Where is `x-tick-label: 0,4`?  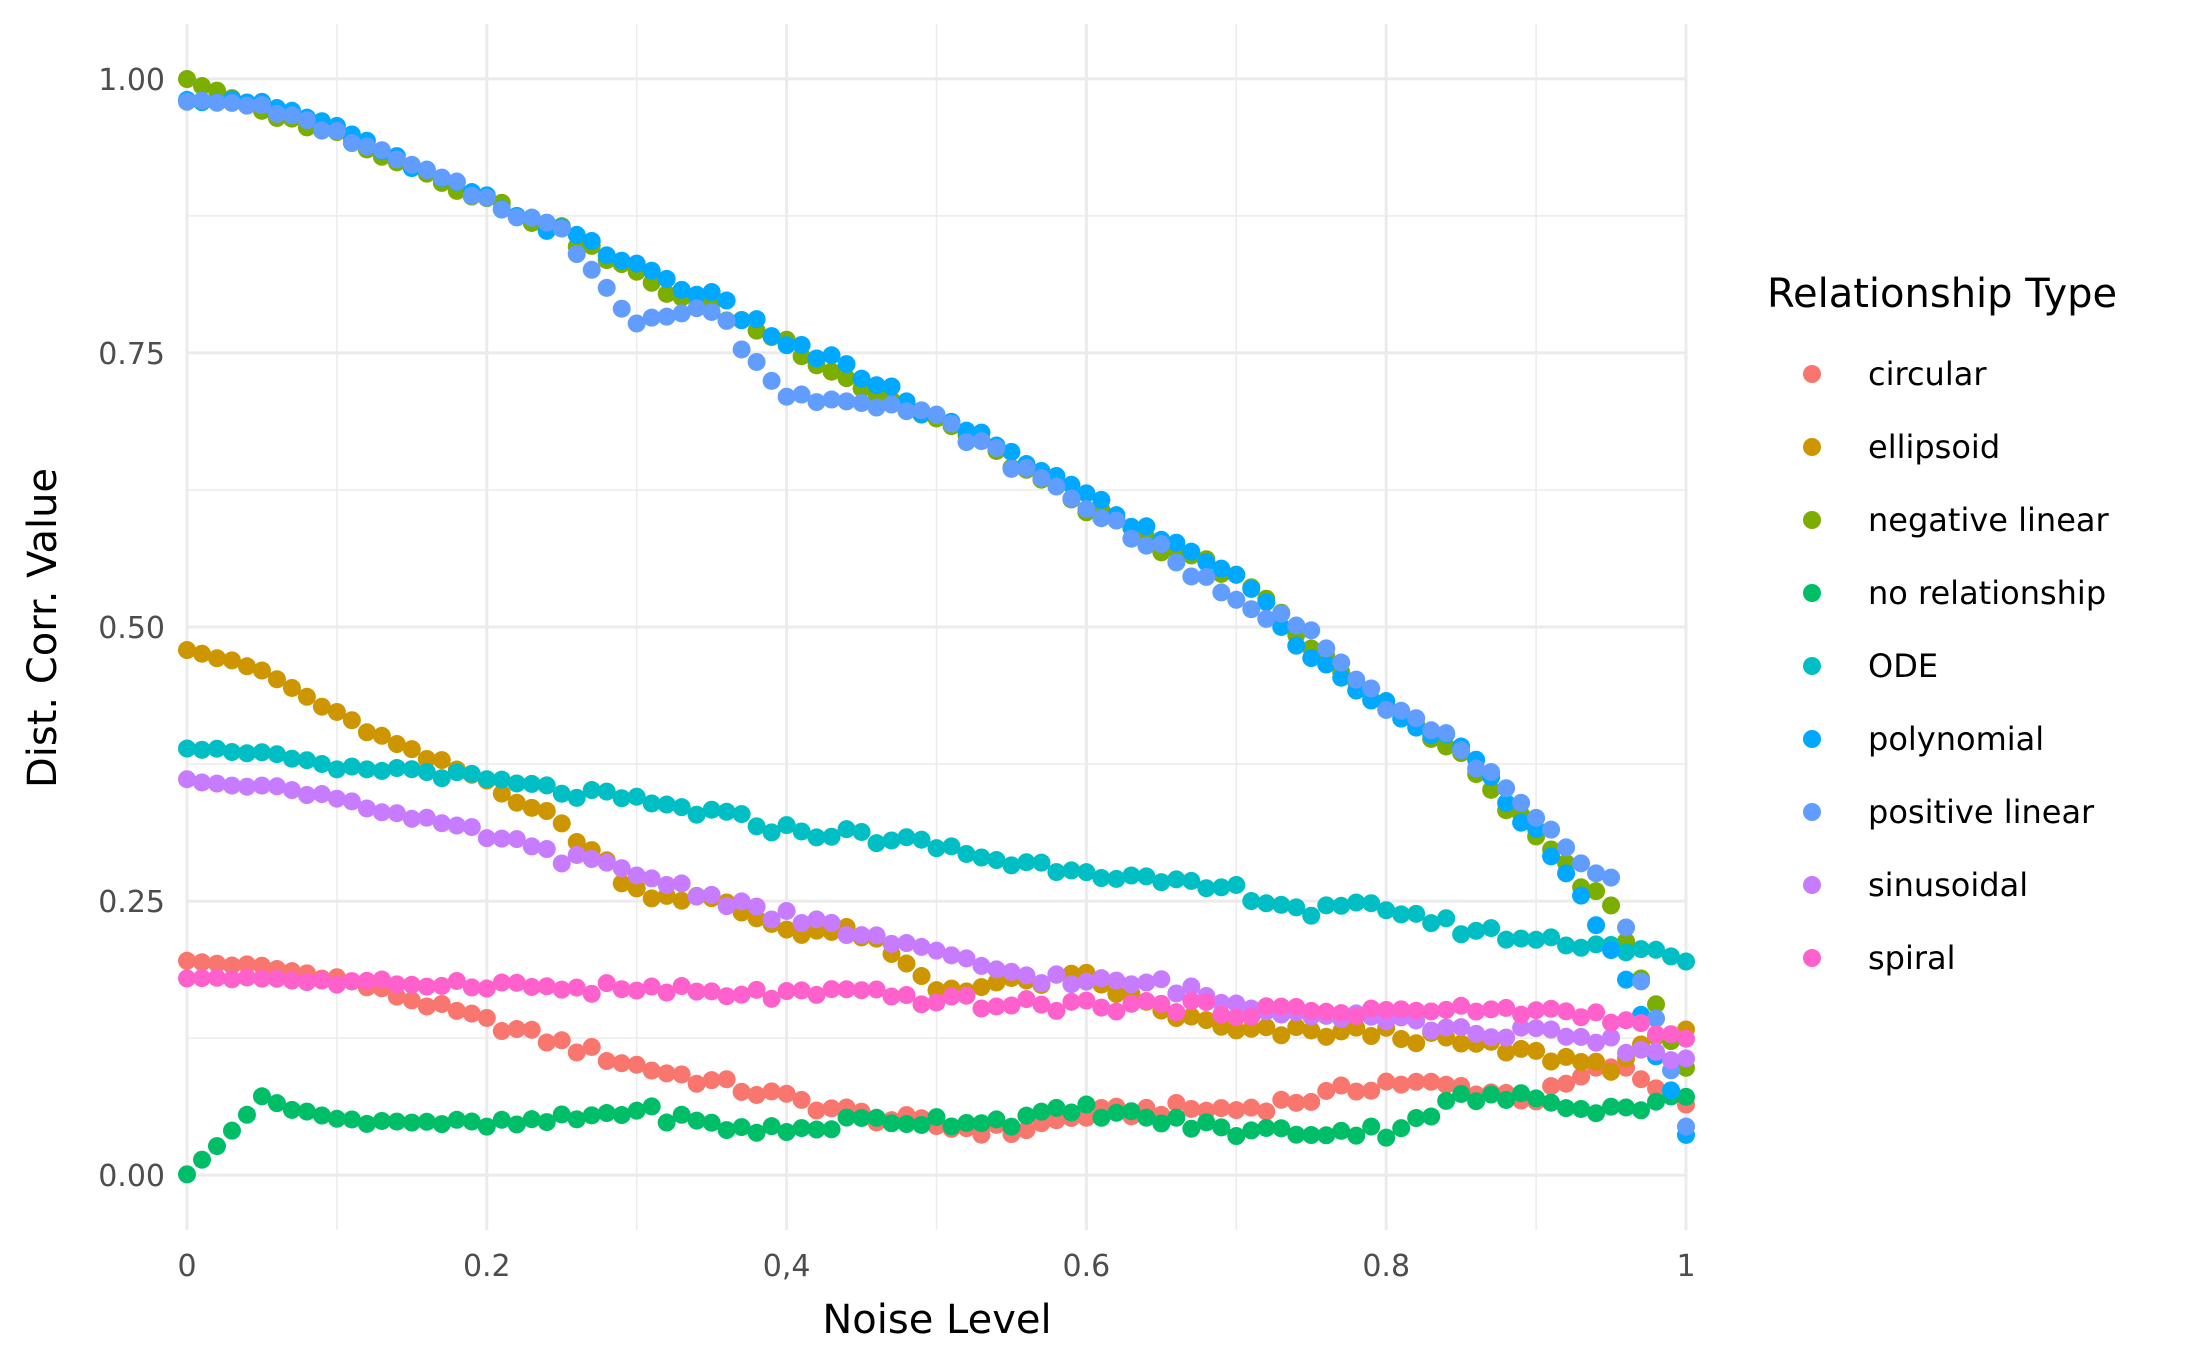 x-tick-label: 0,4 is located at coordinates (787, 1266).